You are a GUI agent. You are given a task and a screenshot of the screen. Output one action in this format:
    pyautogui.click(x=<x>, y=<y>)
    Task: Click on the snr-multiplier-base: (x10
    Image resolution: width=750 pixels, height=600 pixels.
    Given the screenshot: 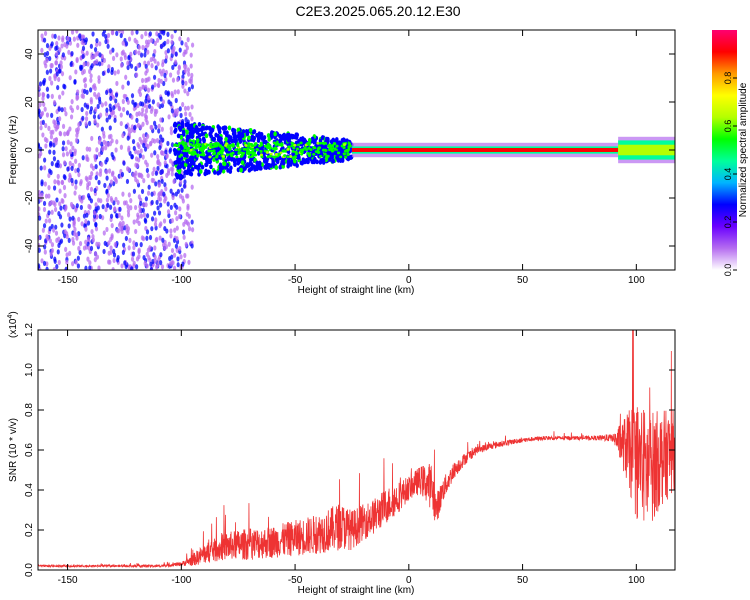 What is the action you would take?
    pyautogui.click(x=13, y=328)
    